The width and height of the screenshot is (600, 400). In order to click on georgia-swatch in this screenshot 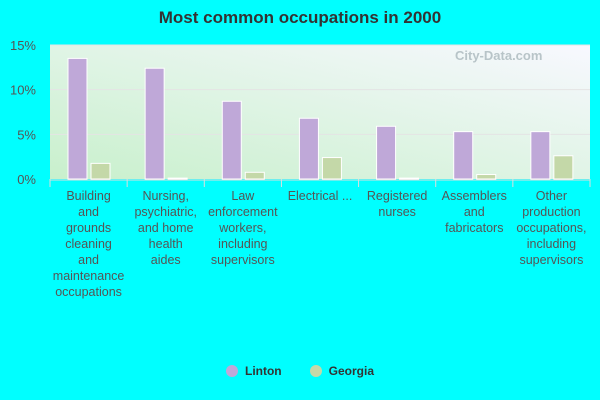, I will do `click(315, 371)`.